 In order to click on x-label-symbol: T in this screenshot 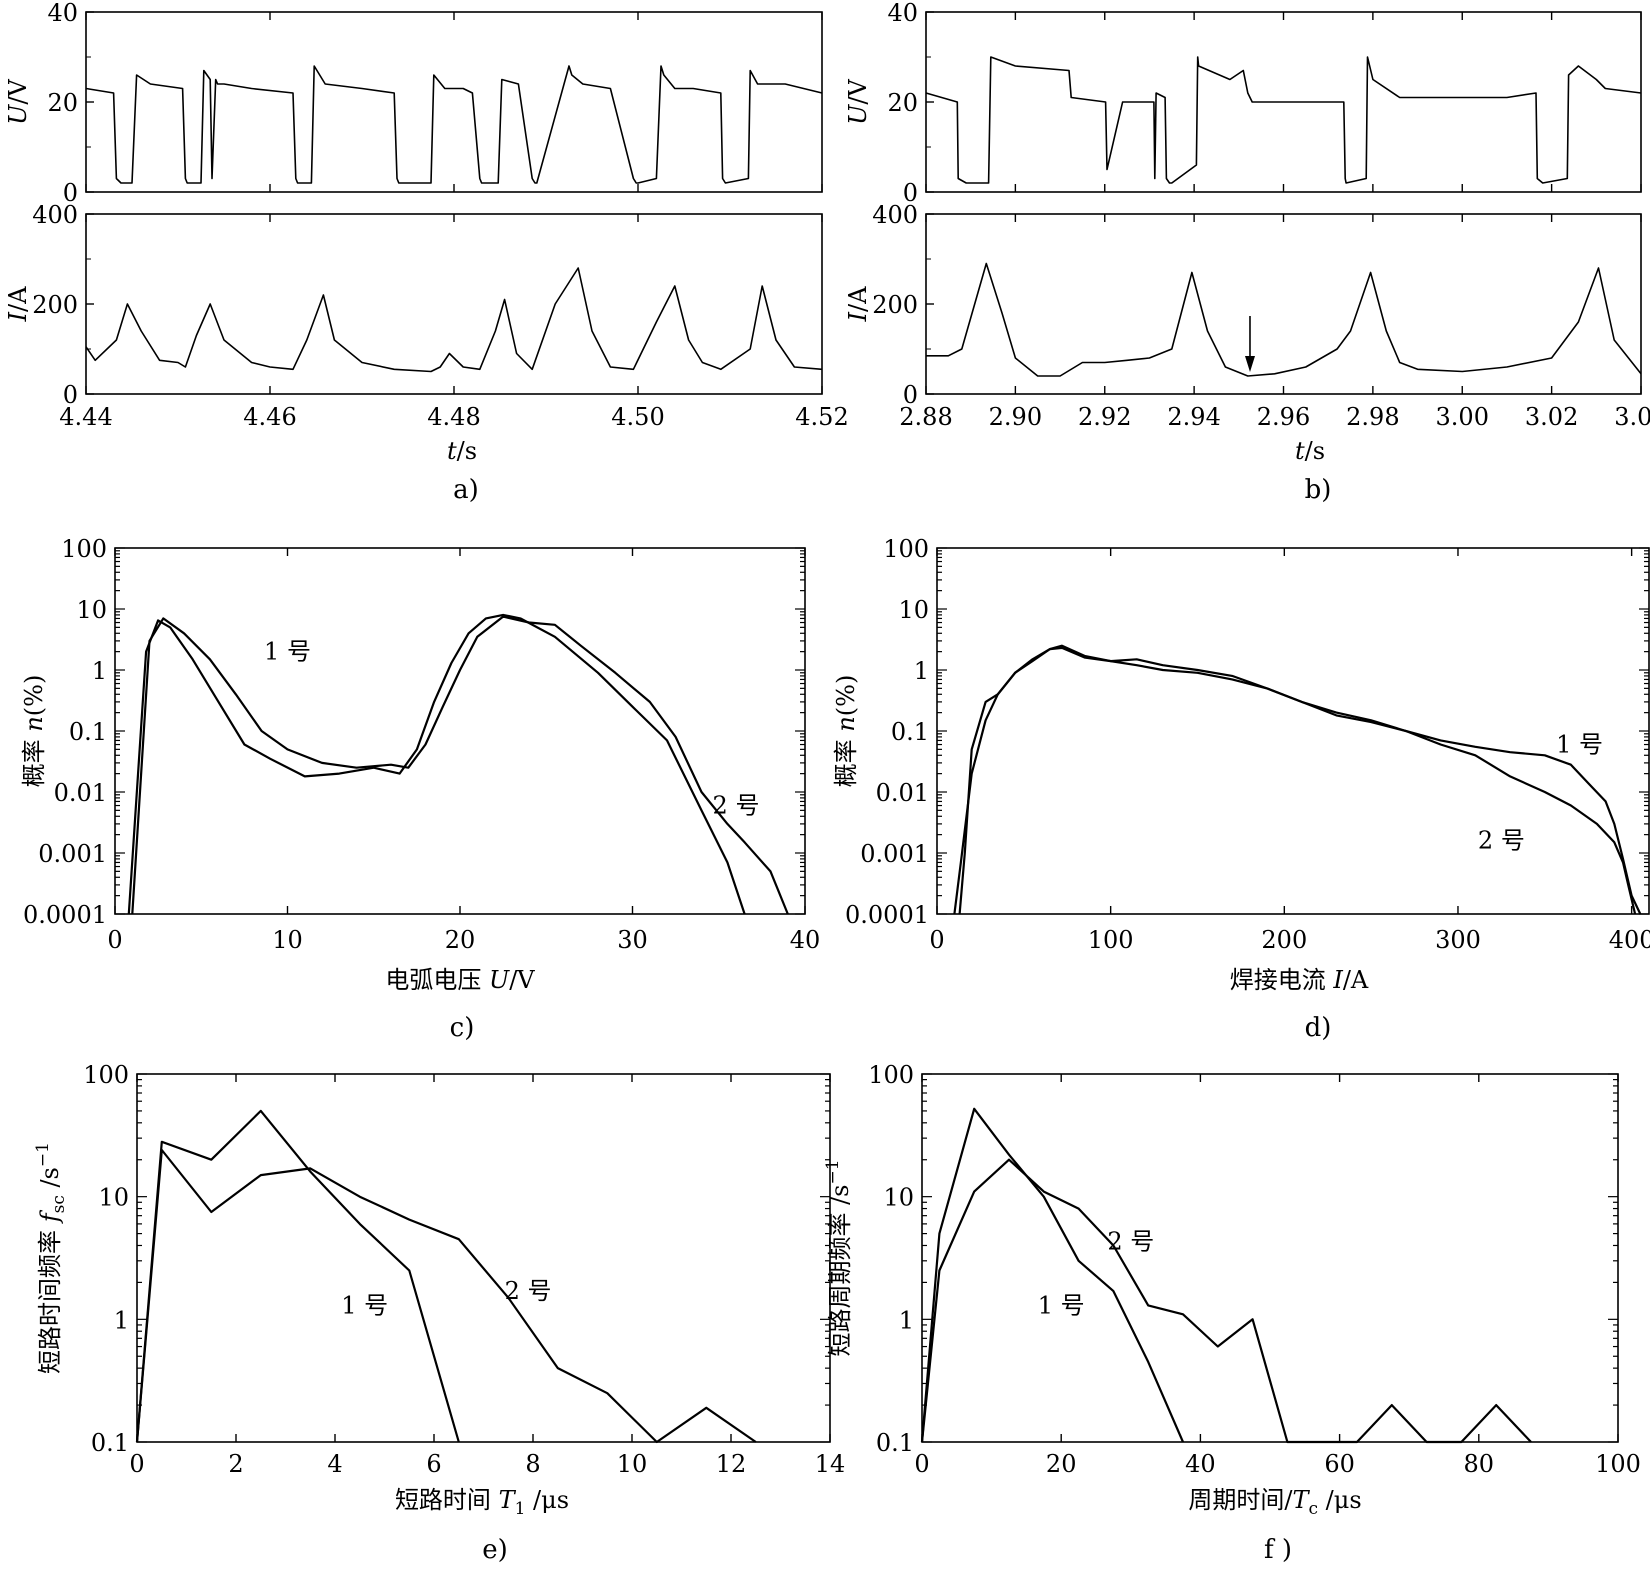, I will do `click(1301, 1500)`.